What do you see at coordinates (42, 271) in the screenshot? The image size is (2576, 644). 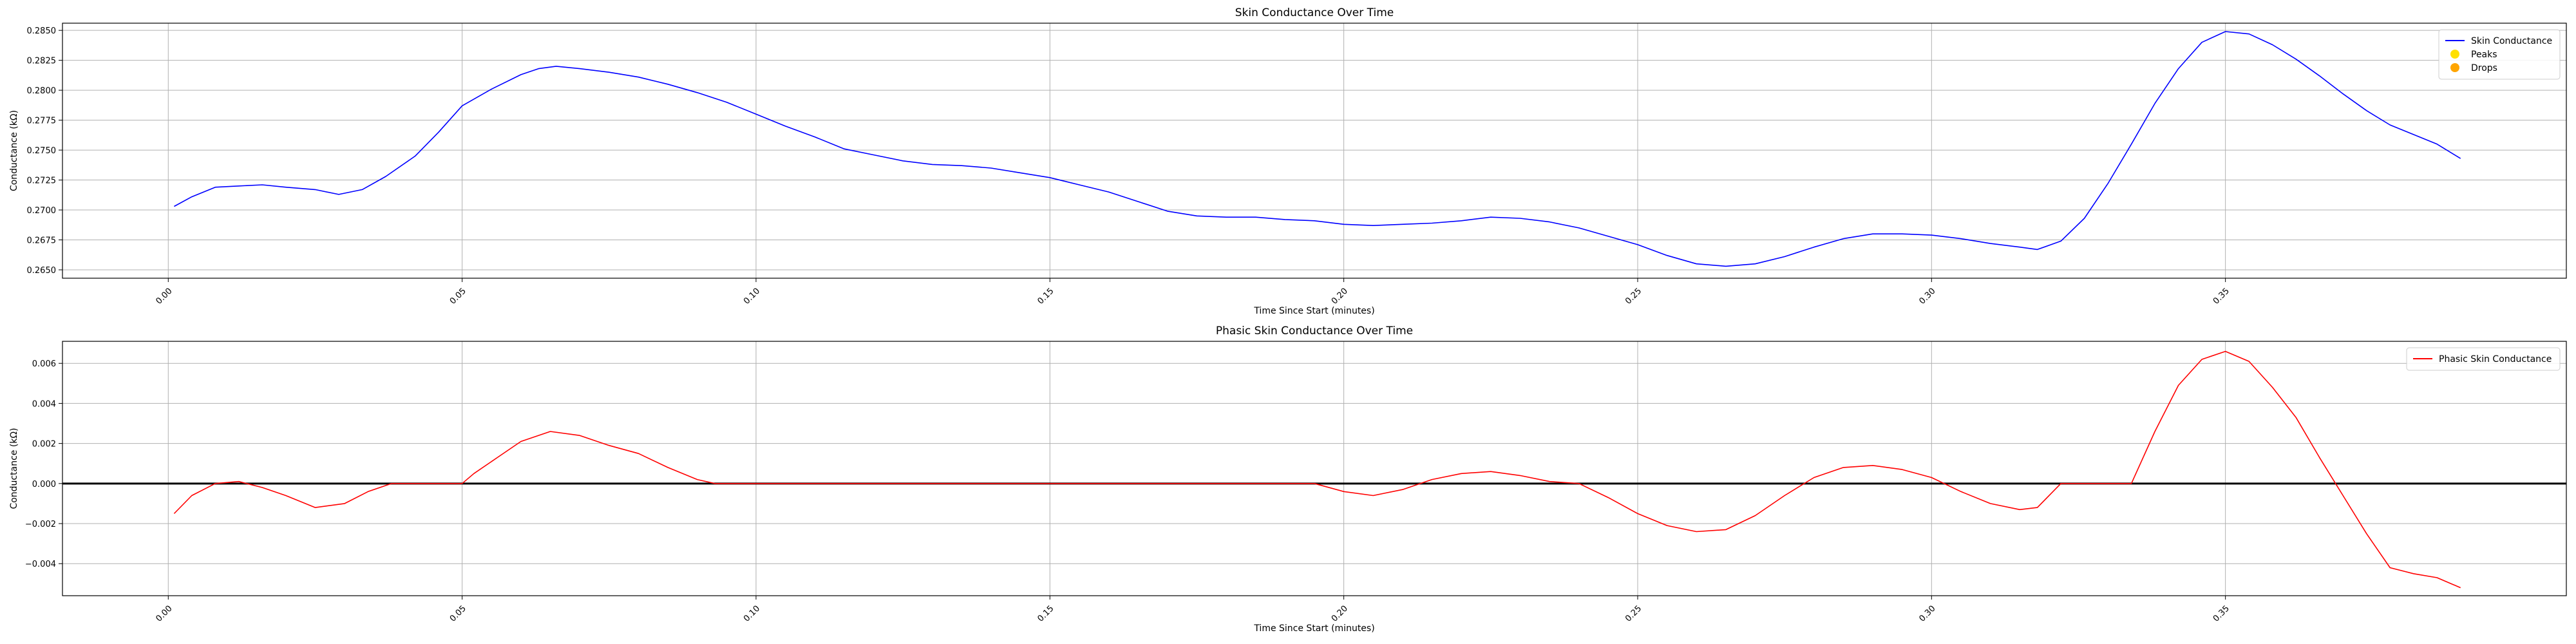 I see `y-tick-label: 0.2650` at bounding box center [42, 271].